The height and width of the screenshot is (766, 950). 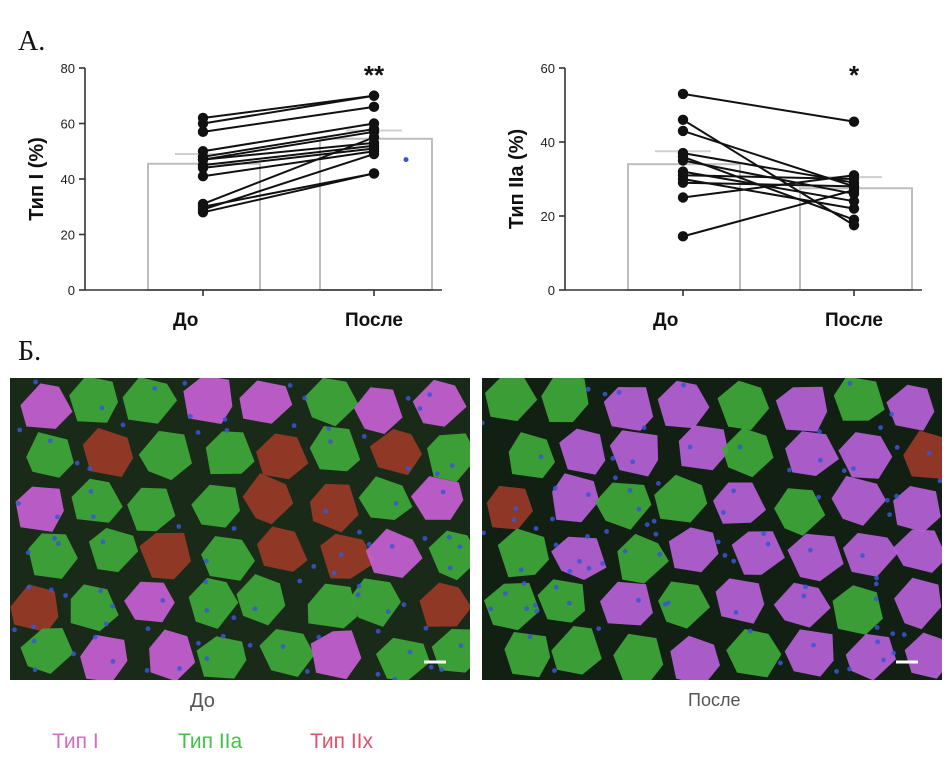 I want to click on y-tick-label: 80, so click(x=68, y=68).